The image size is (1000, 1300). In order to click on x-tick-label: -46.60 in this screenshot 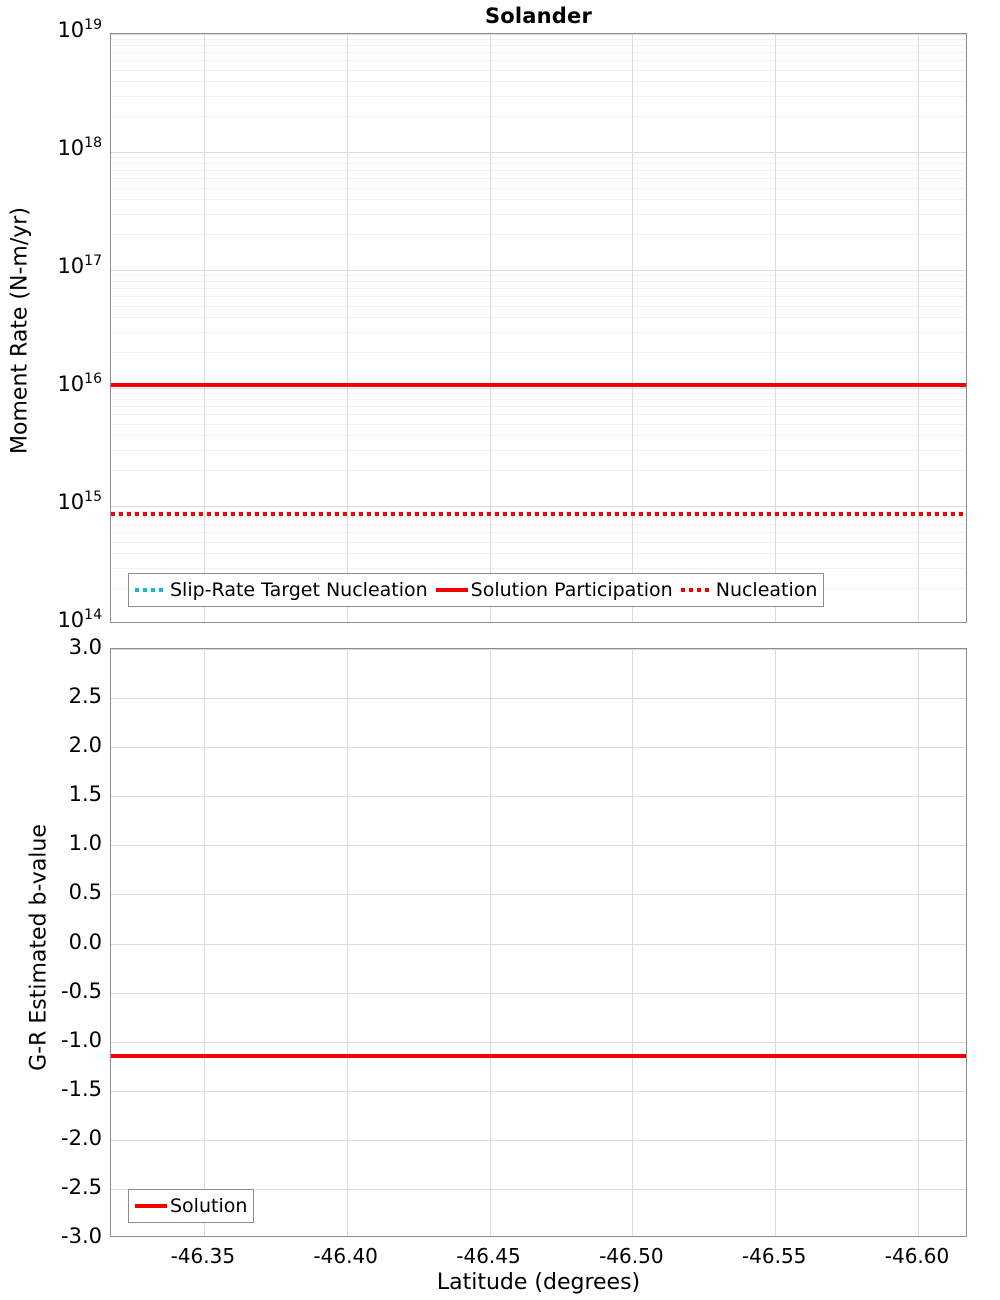, I will do `click(917, 1256)`.